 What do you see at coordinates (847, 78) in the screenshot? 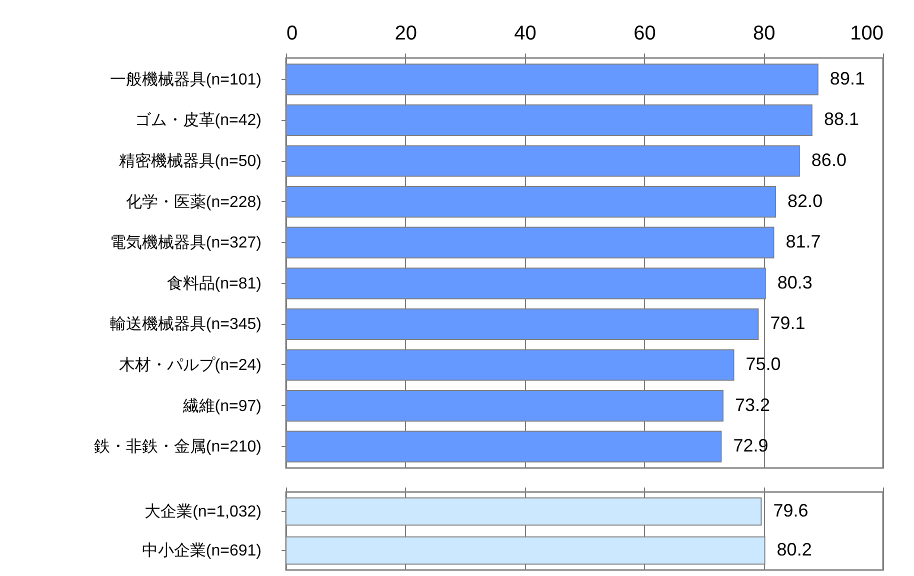
I see `data-label: 89.1` at bounding box center [847, 78].